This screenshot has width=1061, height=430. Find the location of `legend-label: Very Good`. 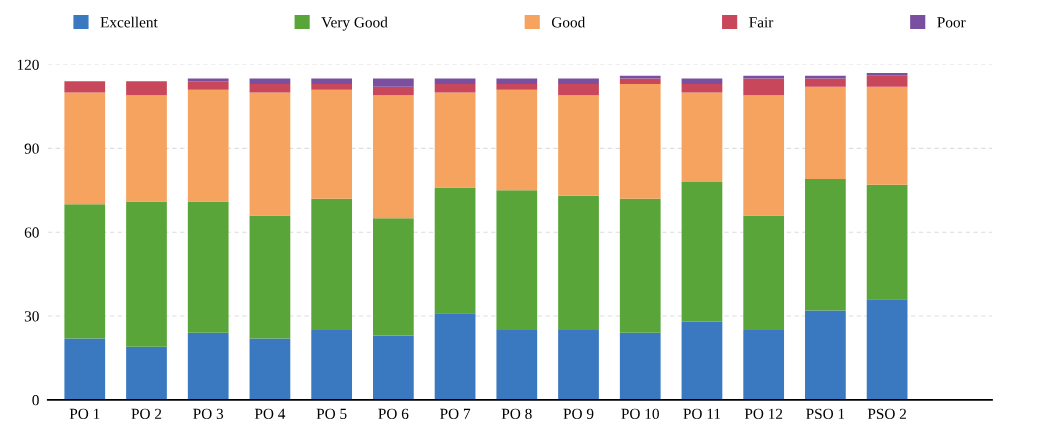

legend-label: Very Good is located at coordinates (354, 23).